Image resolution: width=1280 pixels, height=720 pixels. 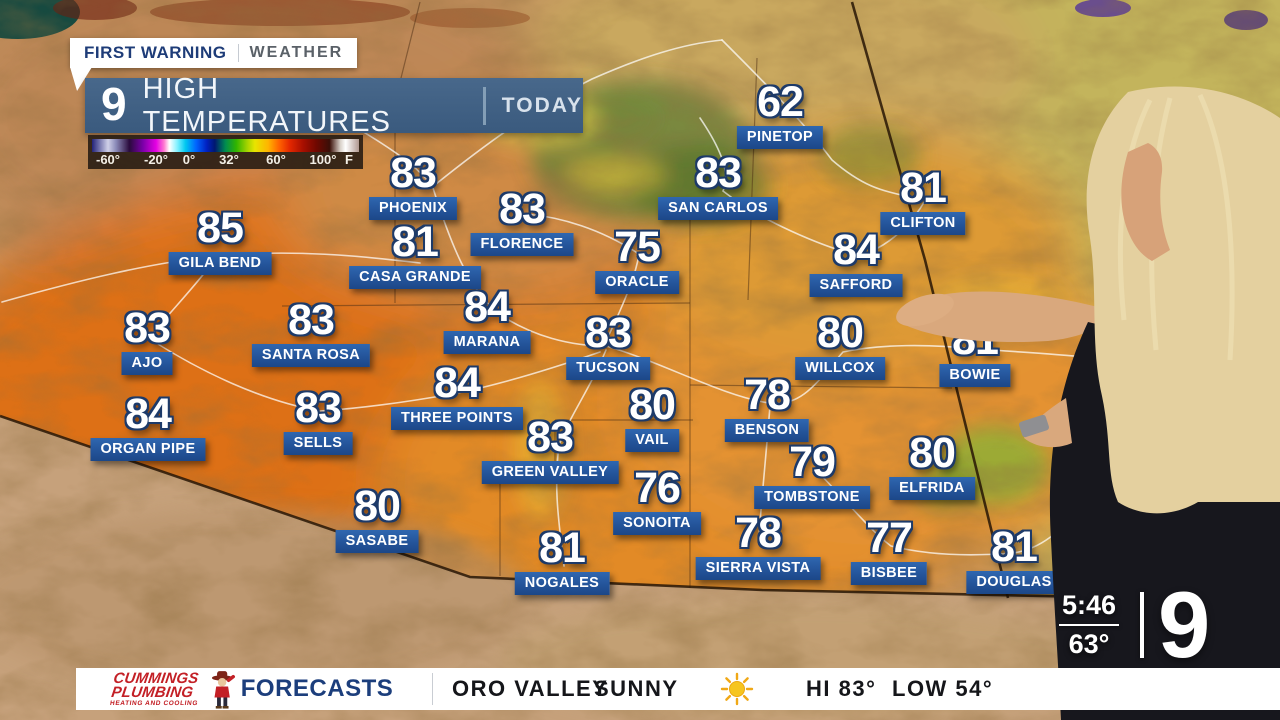 I want to click on title-banner: 9 HIGH TEMPERATURES TODAY, so click(x=334, y=105).